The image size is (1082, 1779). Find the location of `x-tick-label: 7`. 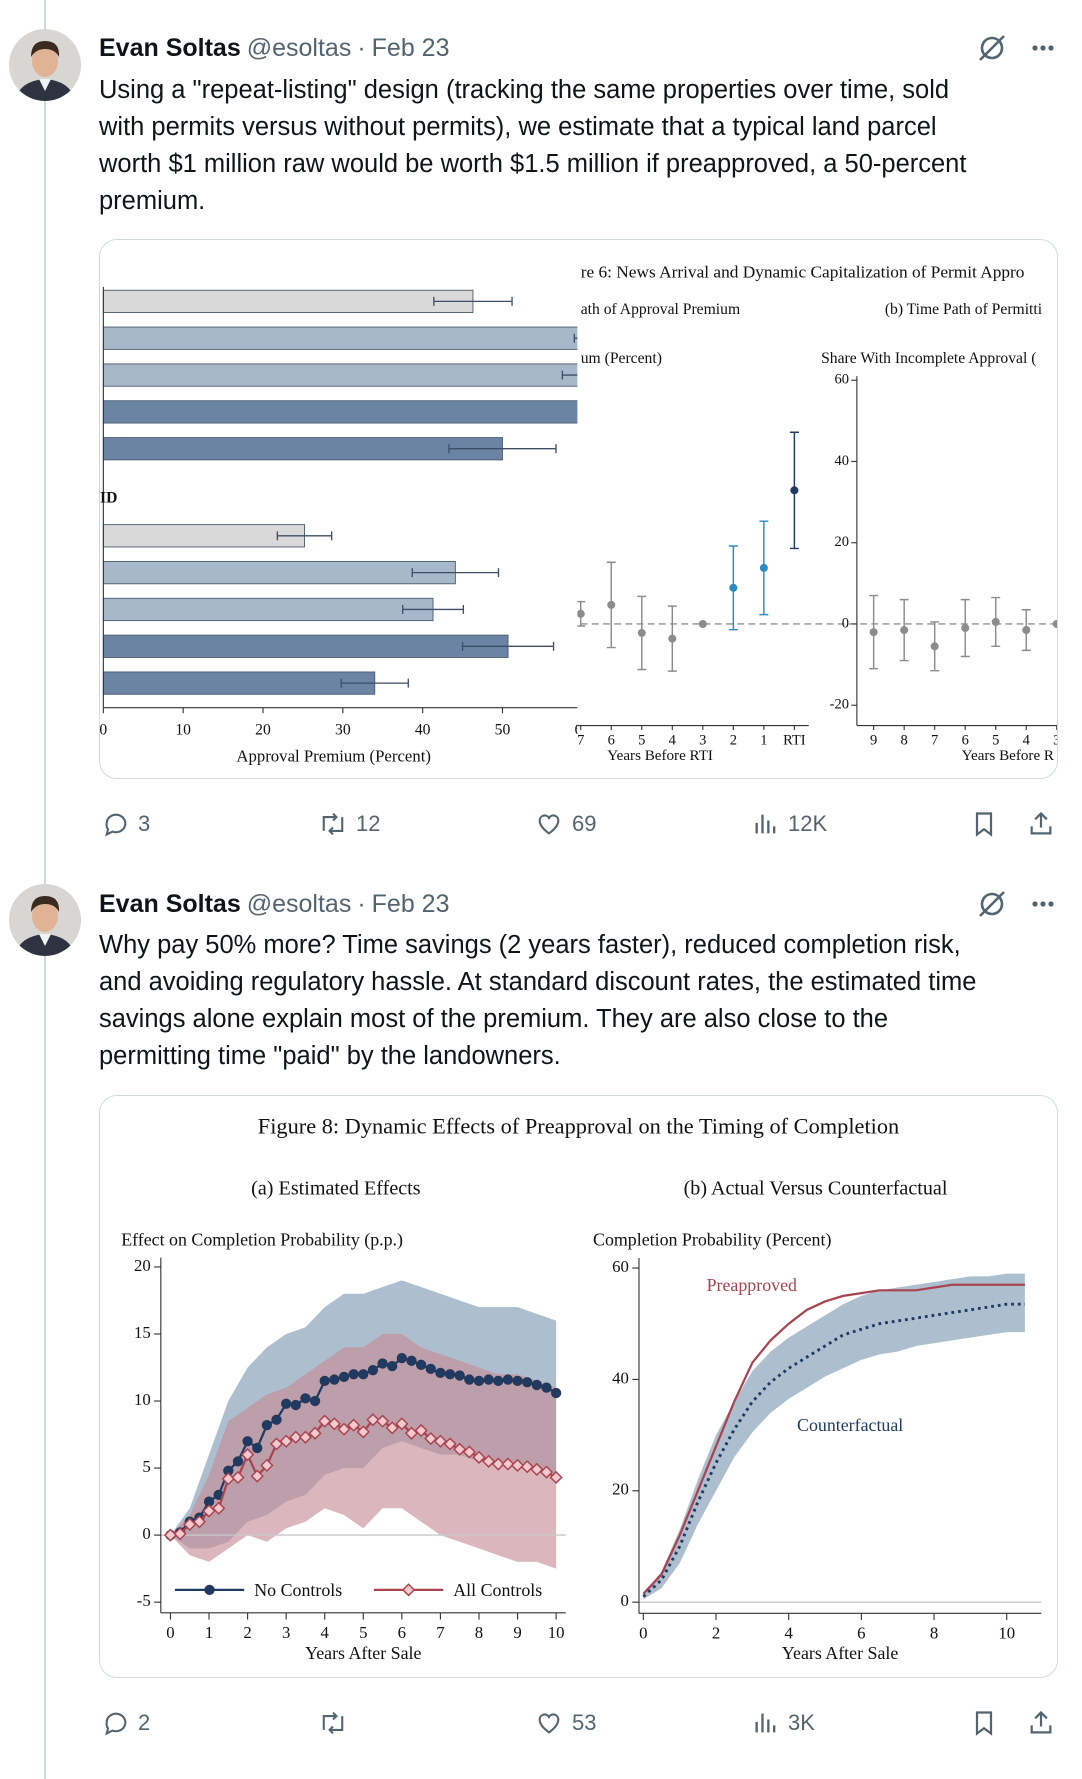

x-tick-label: 7 is located at coordinates (440, 1632).